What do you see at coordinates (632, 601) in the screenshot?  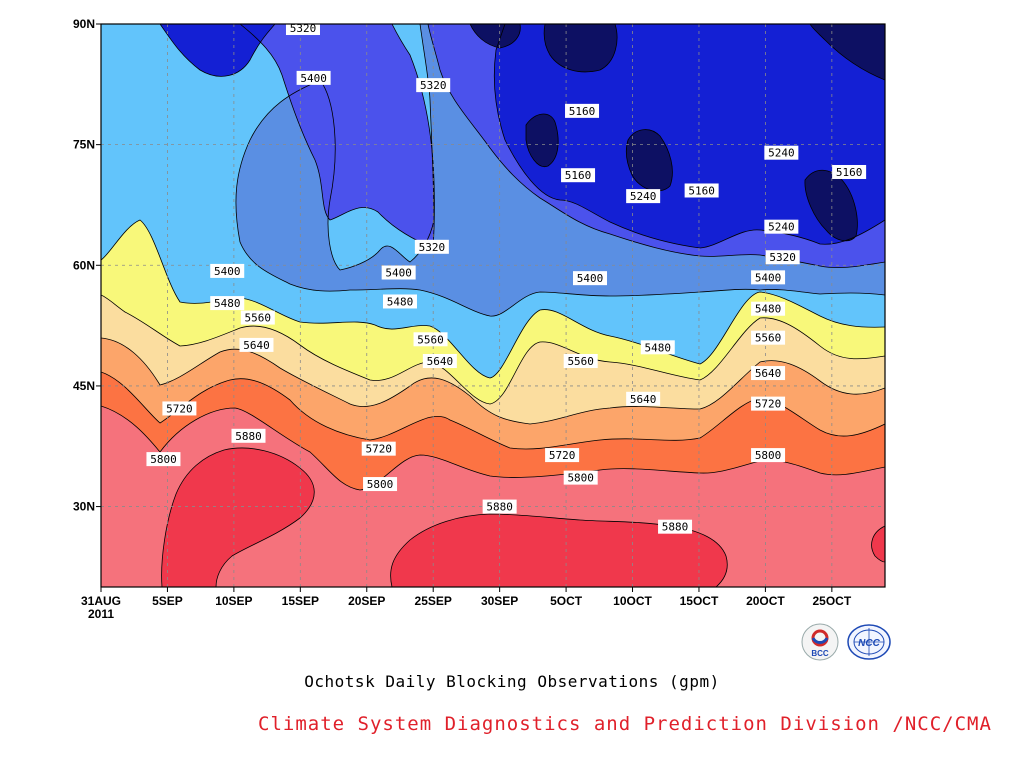 I see `x-tick-label: 10OCT` at bounding box center [632, 601].